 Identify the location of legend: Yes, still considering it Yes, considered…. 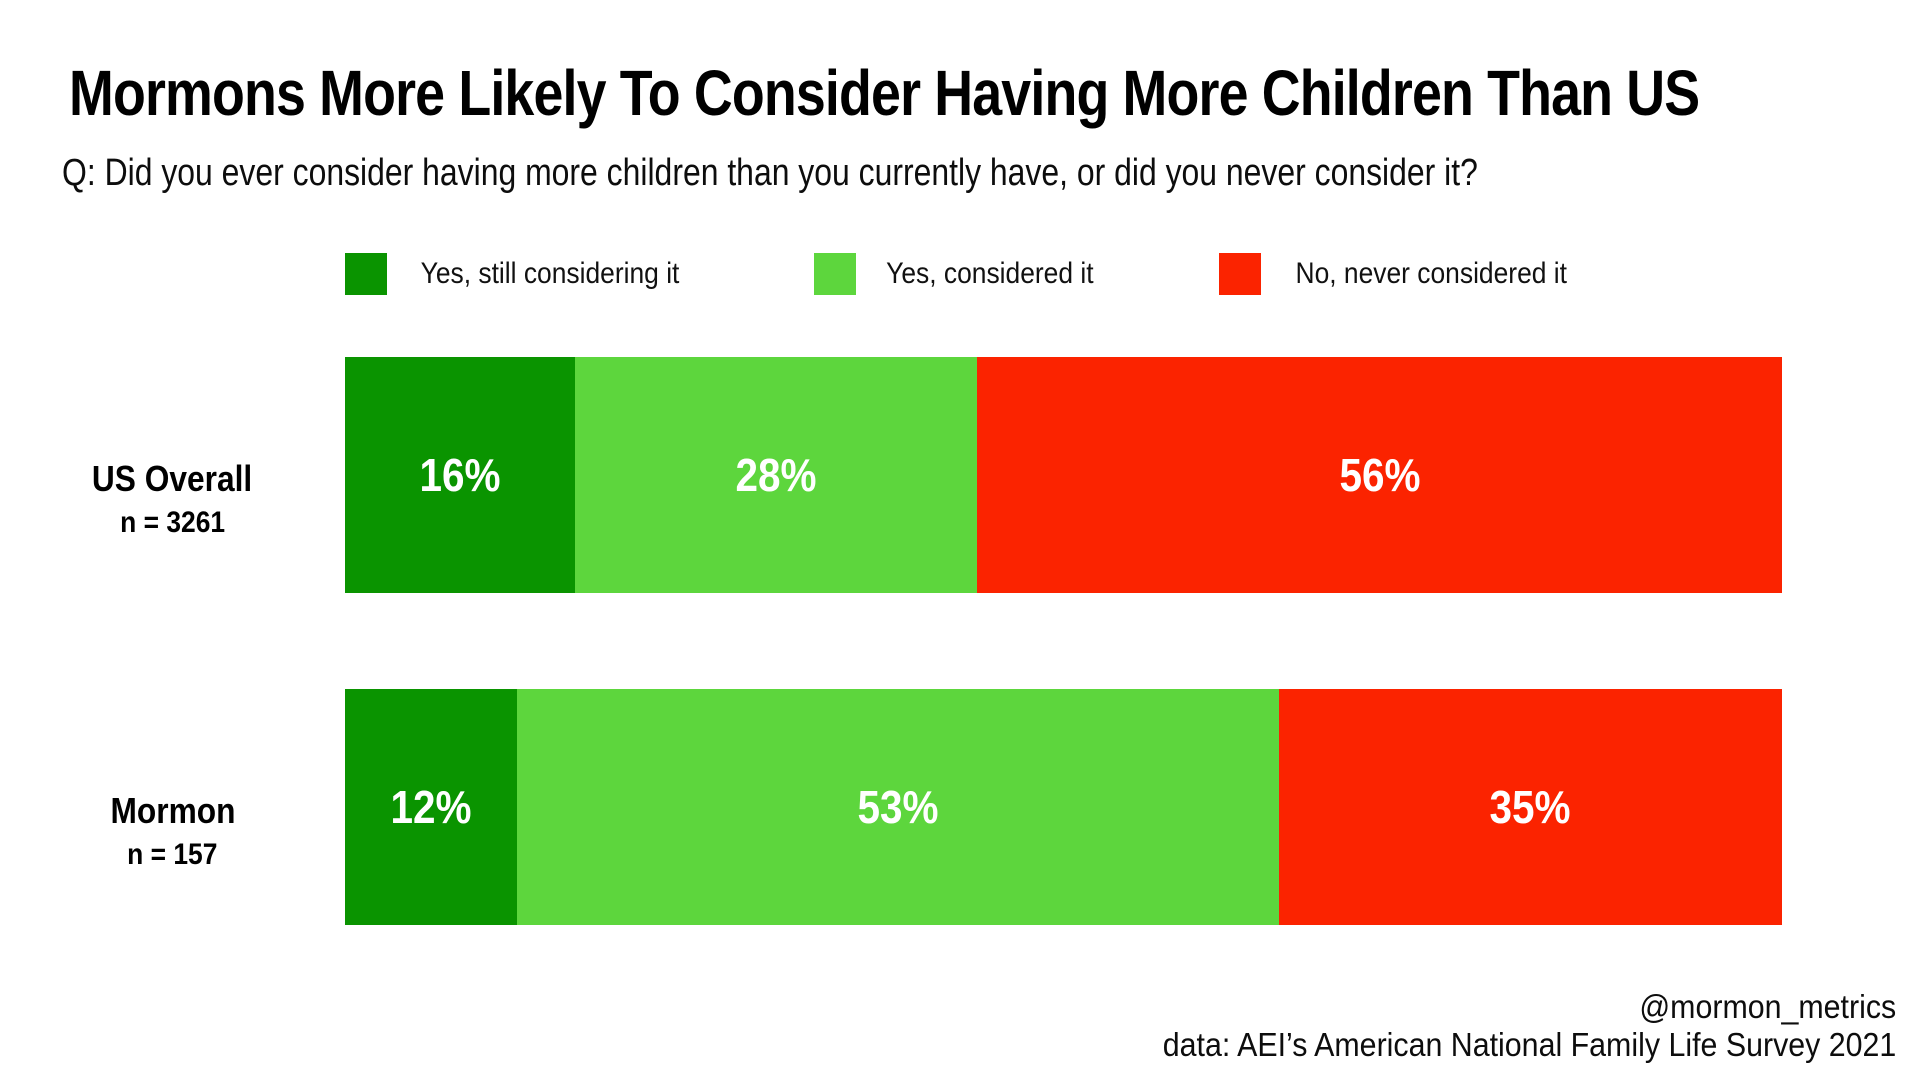
(960, 274).